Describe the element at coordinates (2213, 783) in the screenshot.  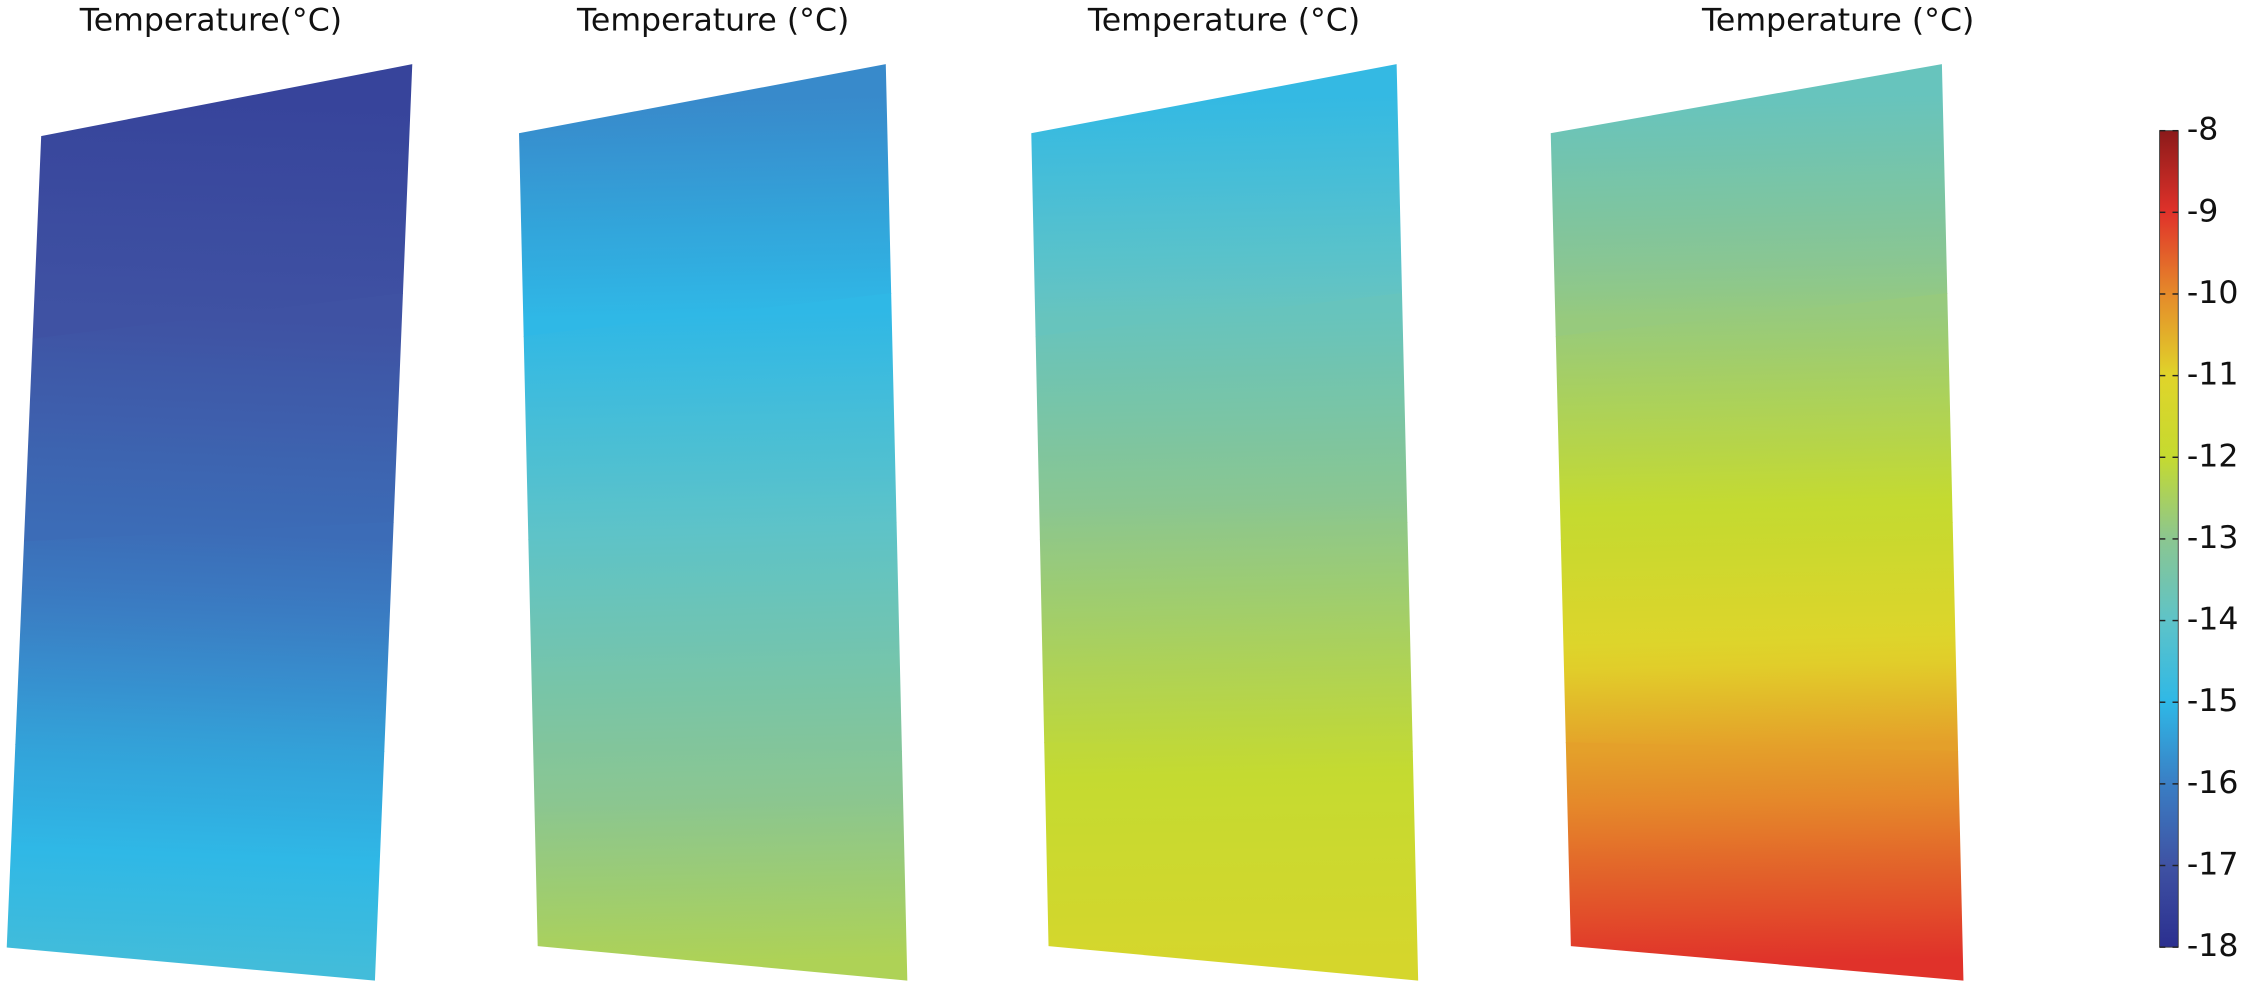
I see `colorbar-tick-label: -16` at that location.